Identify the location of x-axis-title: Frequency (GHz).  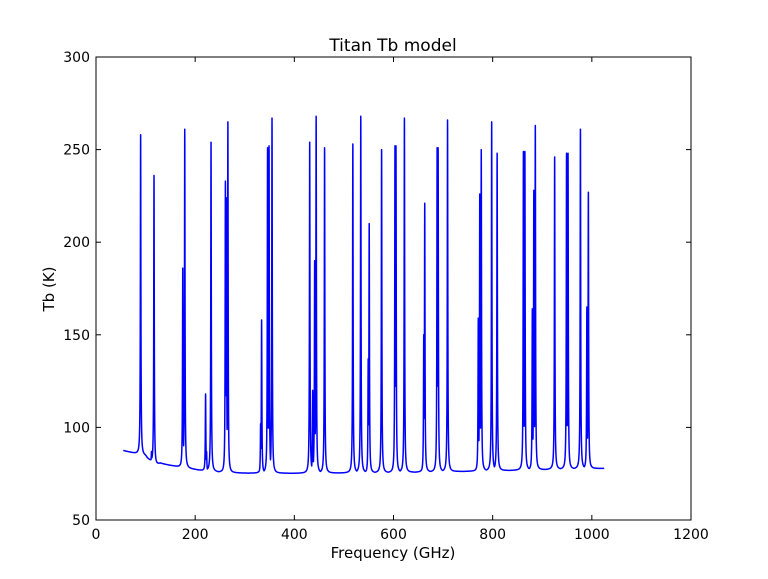
(393, 553).